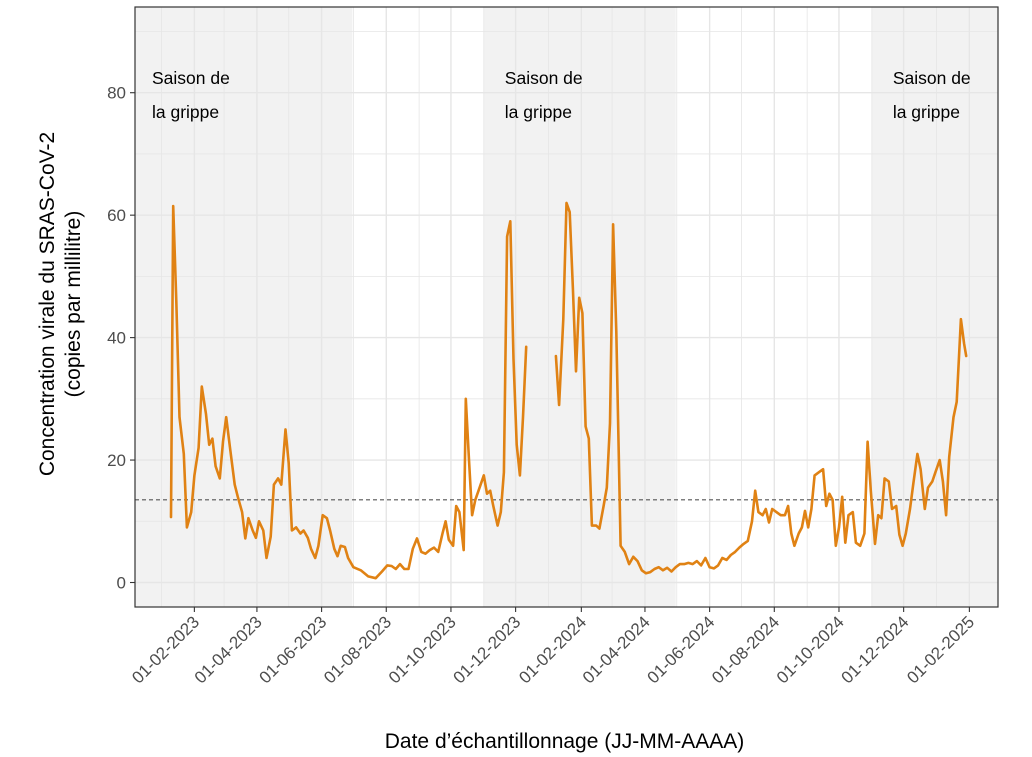  What do you see at coordinates (875, 649) in the screenshot?
I see `x-tick-label: 01-12-2024` at bounding box center [875, 649].